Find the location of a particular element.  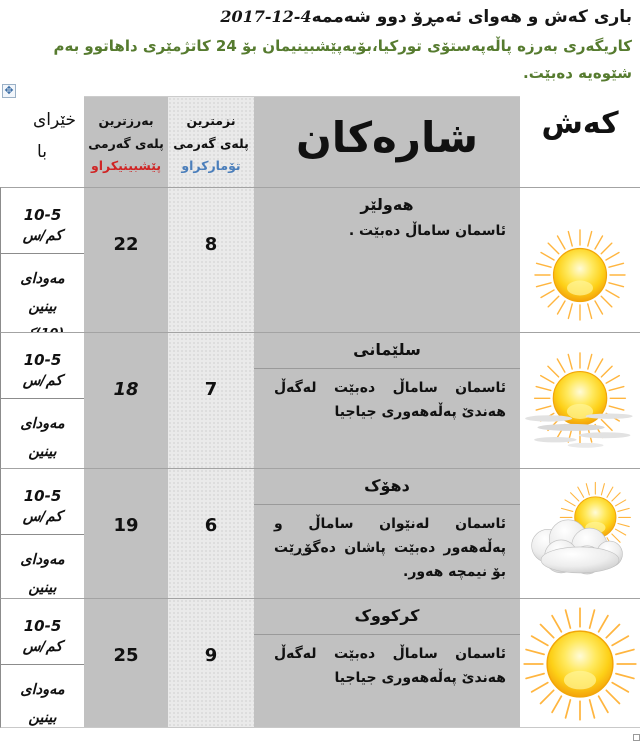

min-temp-cell-kirkuk: 9 is located at coordinates (211, 663).